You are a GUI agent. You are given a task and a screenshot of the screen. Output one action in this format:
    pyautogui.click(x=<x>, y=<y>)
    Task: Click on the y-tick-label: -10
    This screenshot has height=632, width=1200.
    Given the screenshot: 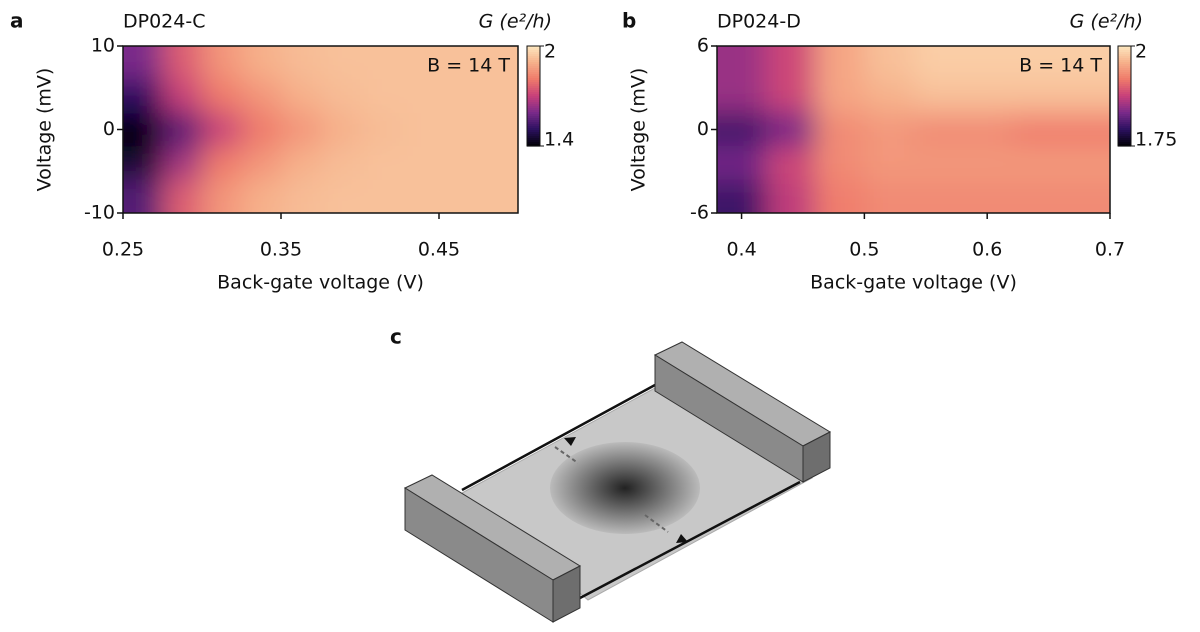 What is the action you would take?
    pyautogui.click(x=99, y=213)
    